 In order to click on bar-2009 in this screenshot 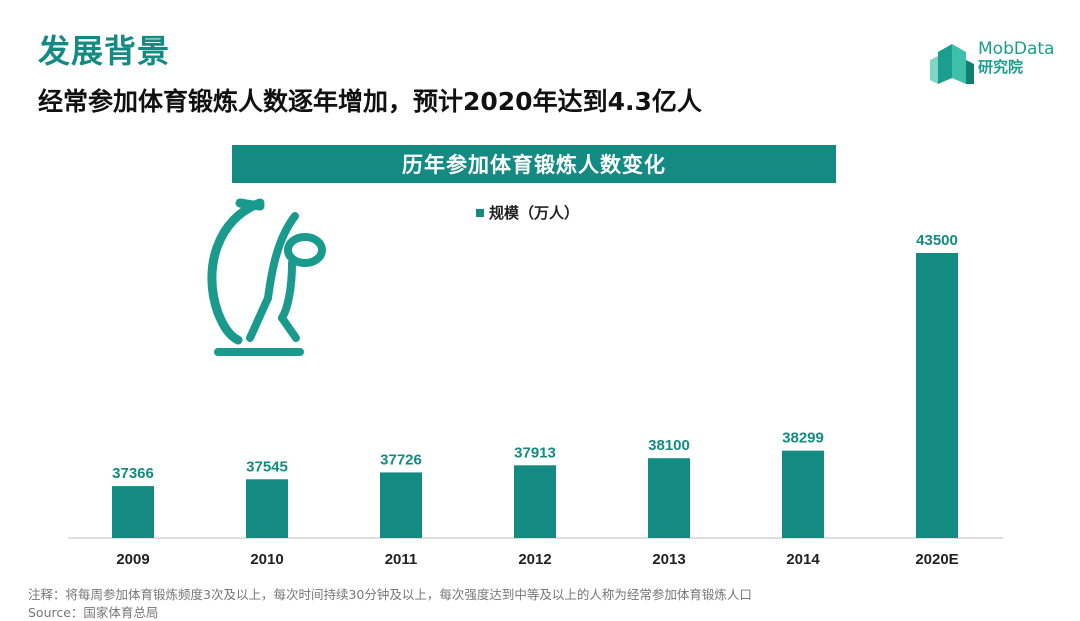, I will do `click(133, 512)`.